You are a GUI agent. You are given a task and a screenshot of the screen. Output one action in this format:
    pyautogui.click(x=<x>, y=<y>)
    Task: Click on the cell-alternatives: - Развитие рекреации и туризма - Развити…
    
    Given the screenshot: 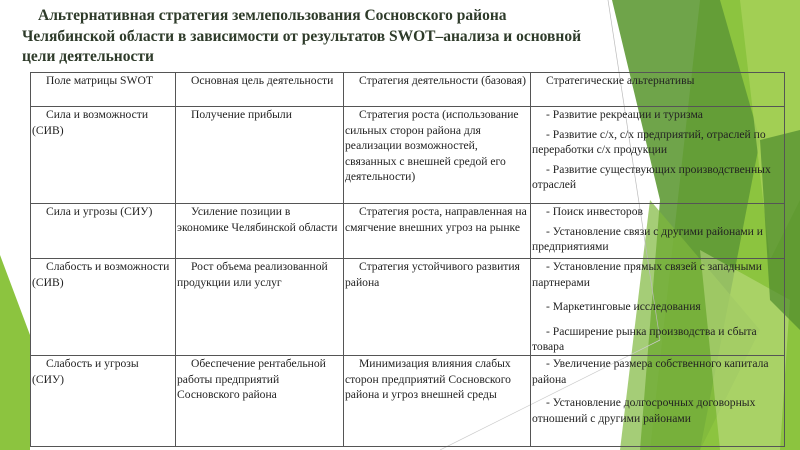 What is the action you would take?
    pyautogui.click(x=657, y=155)
    